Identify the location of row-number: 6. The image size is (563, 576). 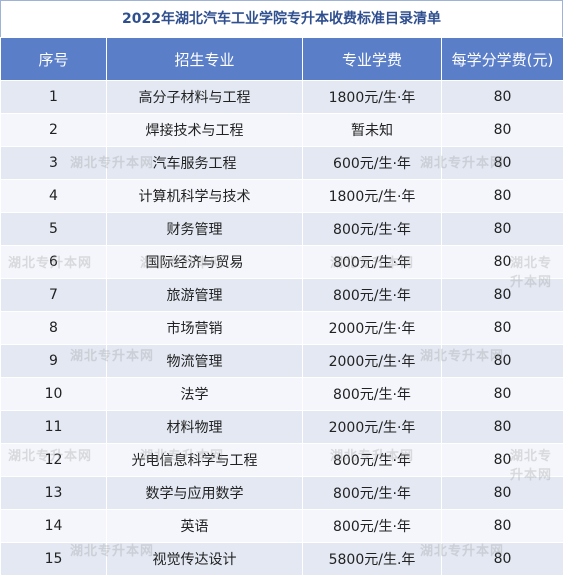
(53, 262).